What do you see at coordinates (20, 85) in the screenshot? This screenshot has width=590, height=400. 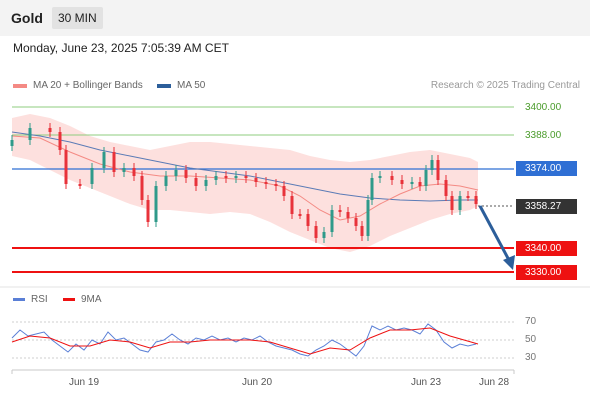 I see `ma20-swatch-icon` at bounding box center [20, 85].